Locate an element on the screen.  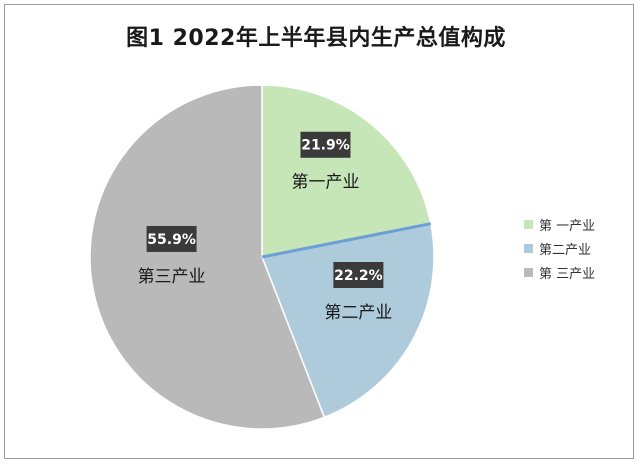
data-label-percent-1: 21.9% is located at coordinates (325, 146).